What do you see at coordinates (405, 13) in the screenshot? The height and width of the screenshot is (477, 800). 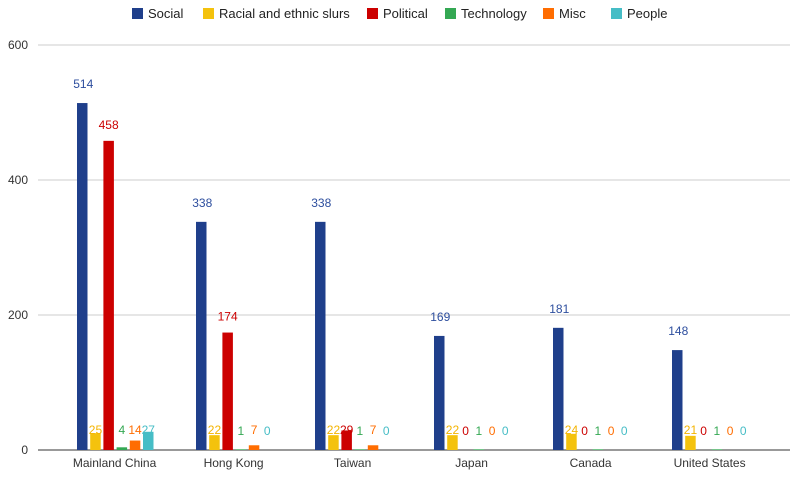 I see `legend-label-2: Political` at bounding box center [405, 13].